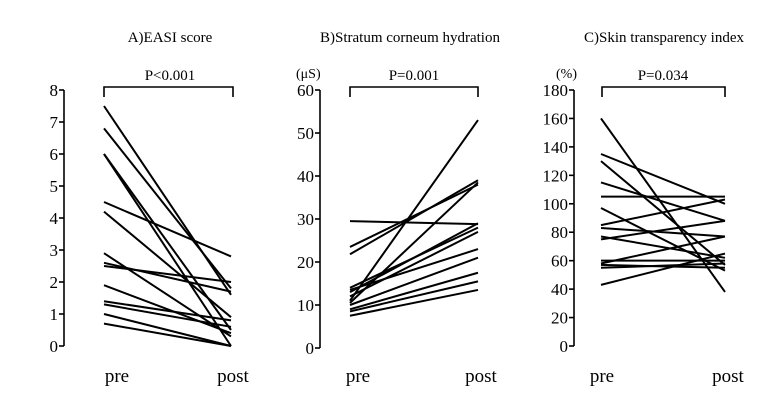 This screenshot has width=781, height=406. Describe the element at coordinates (305, 133) in the screenshot. I see `y-tick-label: 50` at that location.